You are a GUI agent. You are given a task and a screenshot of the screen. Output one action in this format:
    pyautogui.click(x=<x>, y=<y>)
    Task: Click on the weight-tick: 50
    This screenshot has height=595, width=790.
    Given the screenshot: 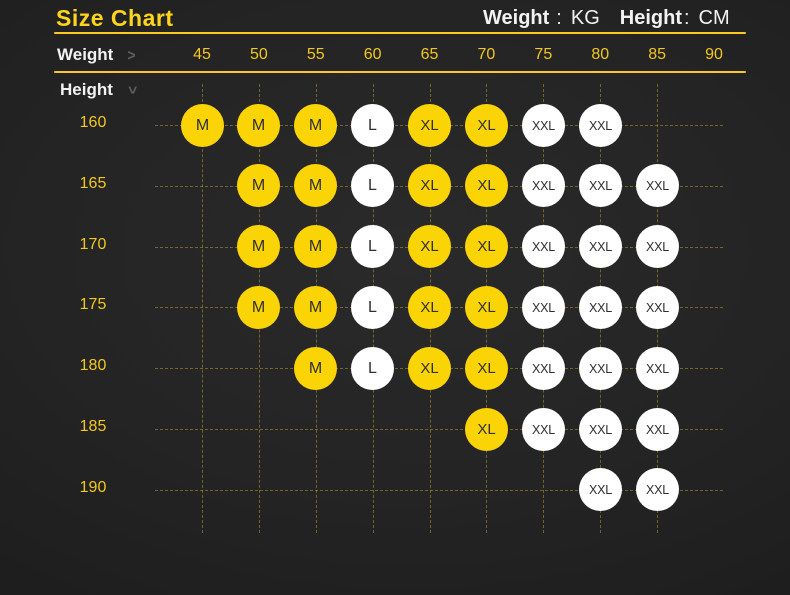 What is the action you would take?
    pyautogui.click(x=258, y=54)
    